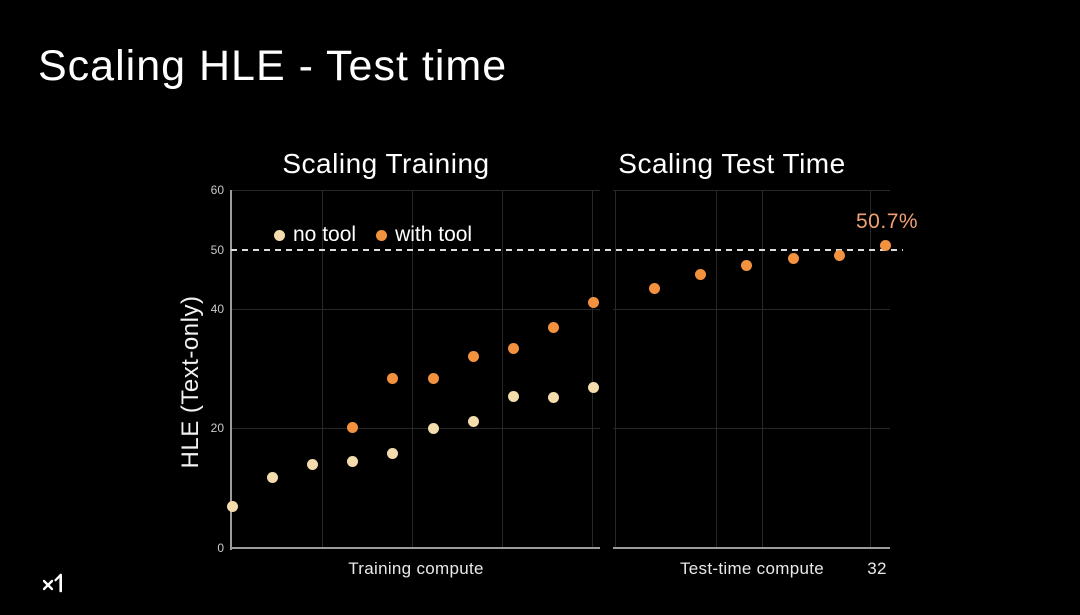 The height and width of the screenshot is (615, 1080). What do you see at coordinates (434, 234) in the screenshot?
I see `legend-label-with-tool: with tool` at bounding box center [434, 234].